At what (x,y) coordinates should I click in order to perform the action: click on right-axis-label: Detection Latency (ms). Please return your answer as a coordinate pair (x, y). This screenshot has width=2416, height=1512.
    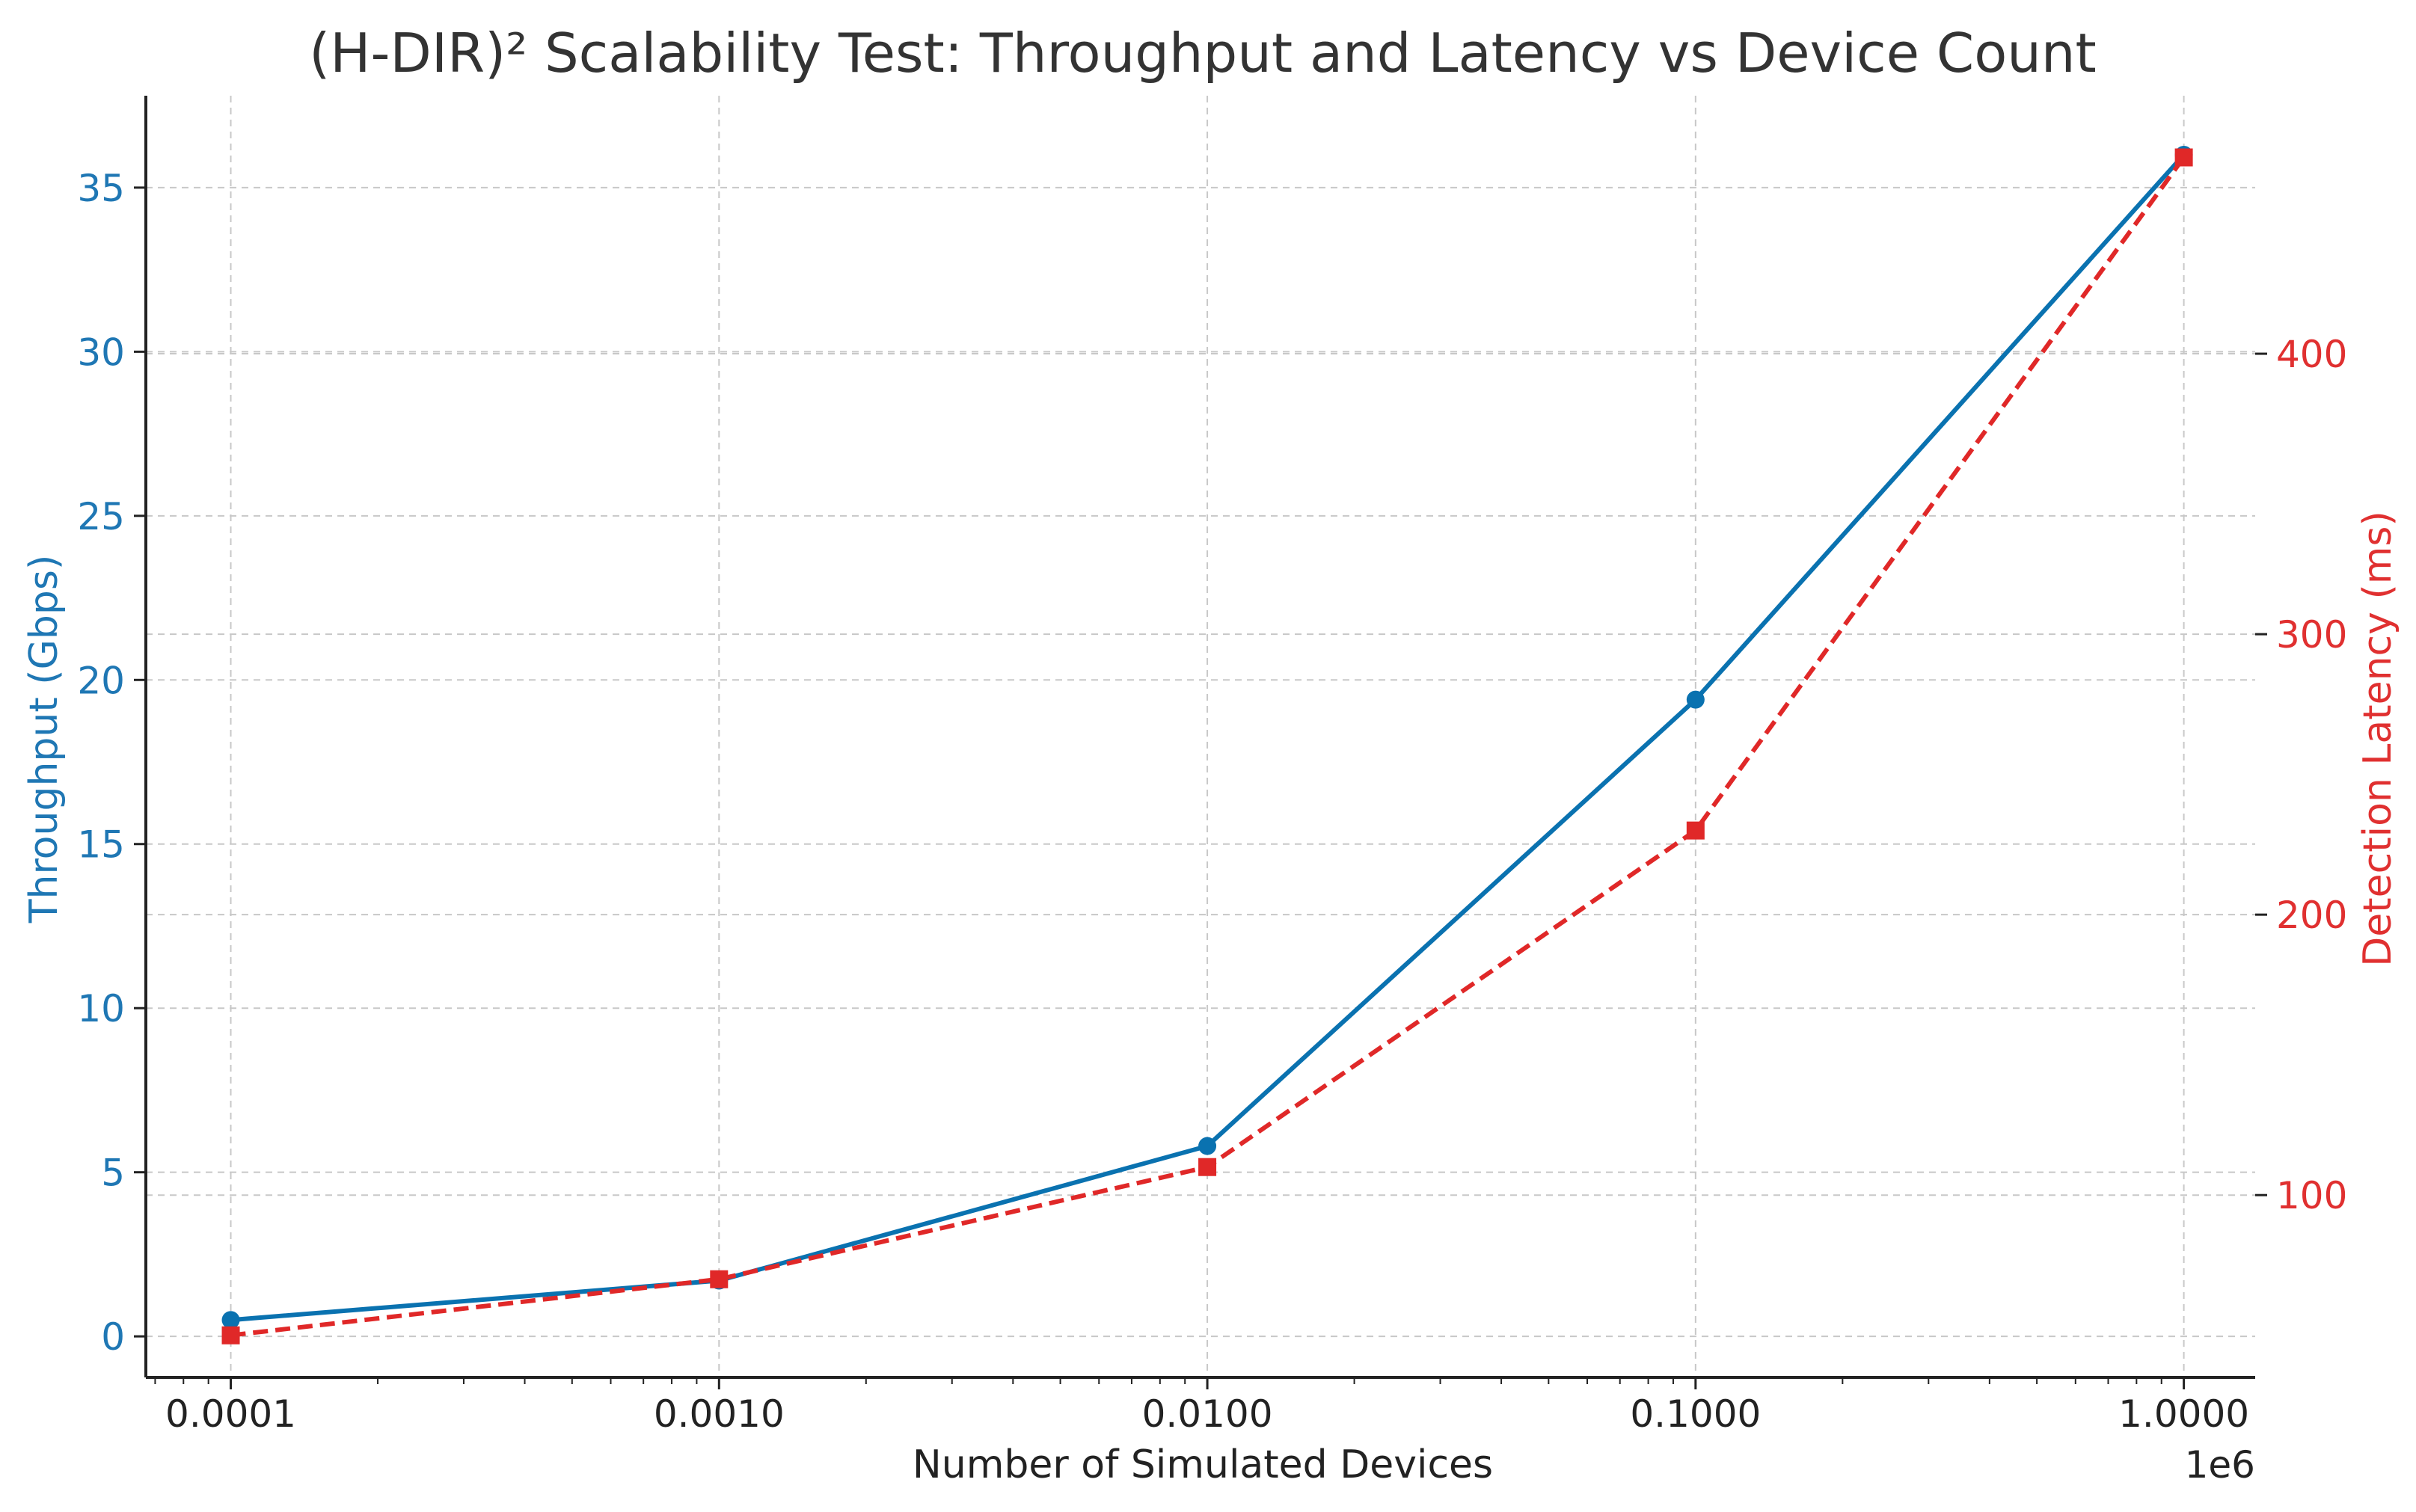
    Looking at the image, I should click on (2377, 739).